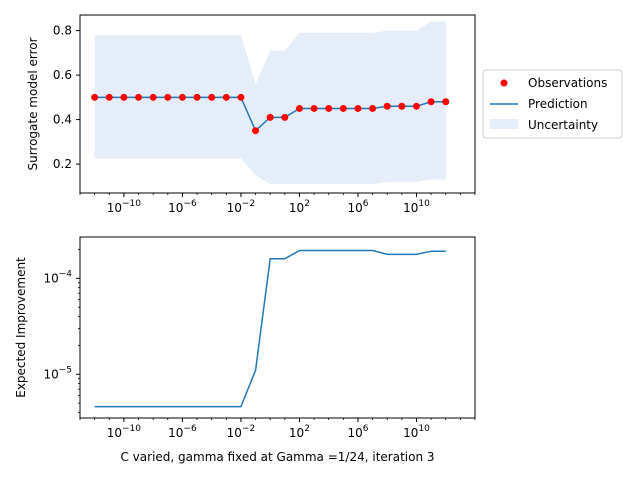 This screenshot has height=480, width=640. What do you see at coordinates (416, 432) in the screenshot?
I see `bottom-x-tick-label: 10¹⁰` at bounding box center [416, 432].